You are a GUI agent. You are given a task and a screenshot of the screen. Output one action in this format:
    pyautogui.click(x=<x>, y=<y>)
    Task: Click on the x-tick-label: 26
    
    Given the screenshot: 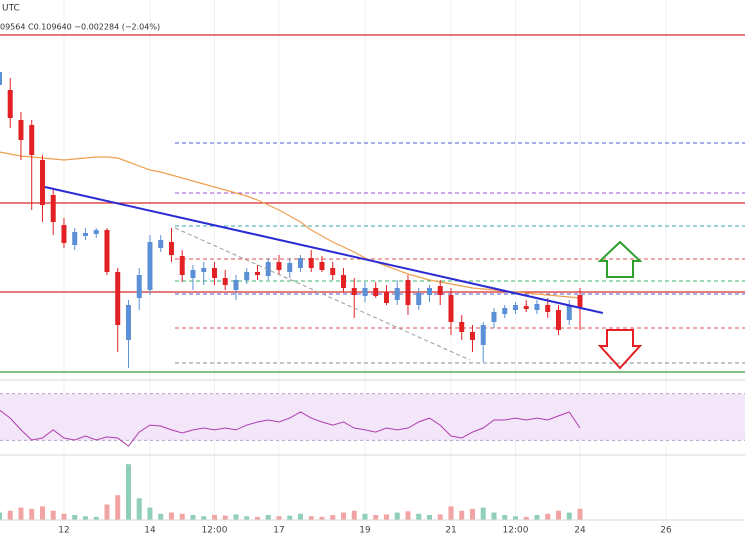 What is the action you would take?
    pyautogui.click(x=666, y=531)
    